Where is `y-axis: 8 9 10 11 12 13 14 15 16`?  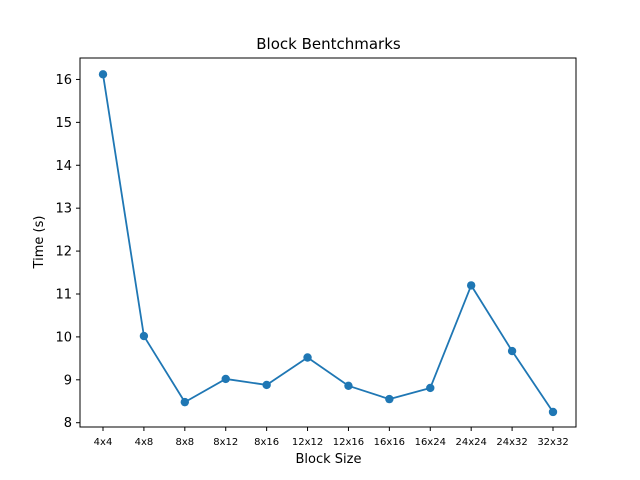
y-axis: 8 9 10 11 12 13 14 15 16 is located at coordinates (67, 252).